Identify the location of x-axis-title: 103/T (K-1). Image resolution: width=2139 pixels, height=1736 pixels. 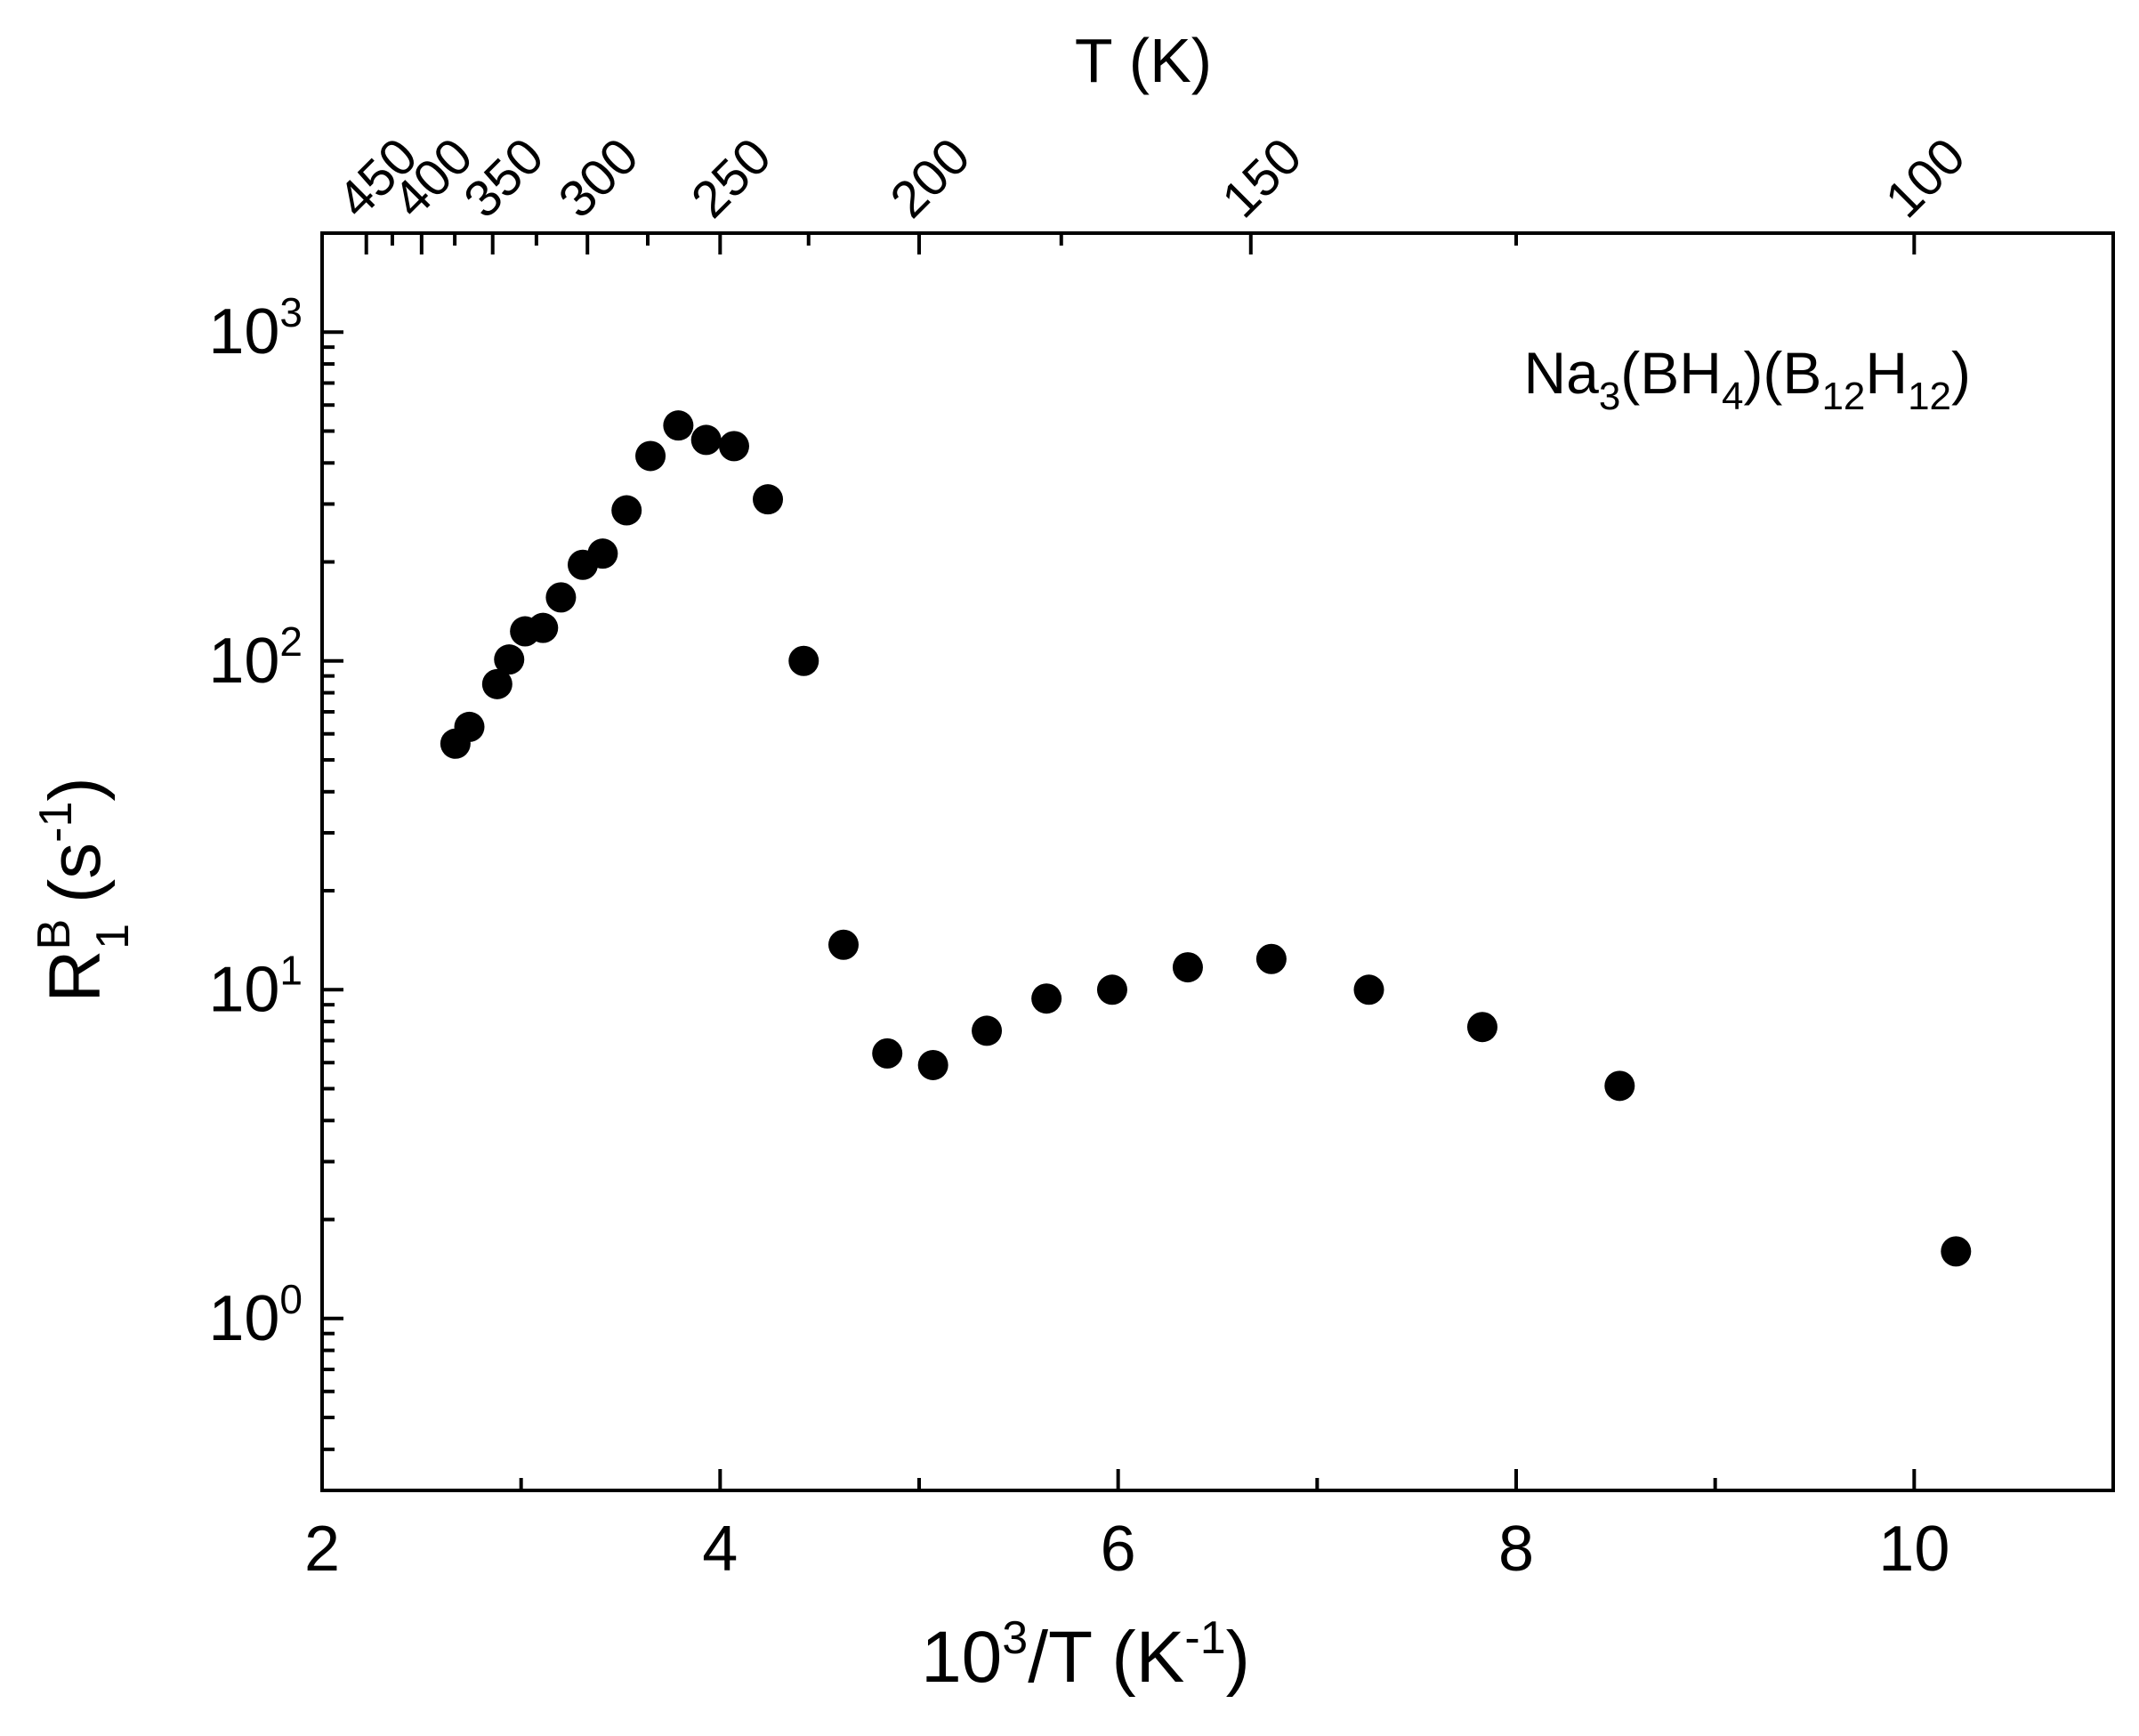
(1085, 1655).